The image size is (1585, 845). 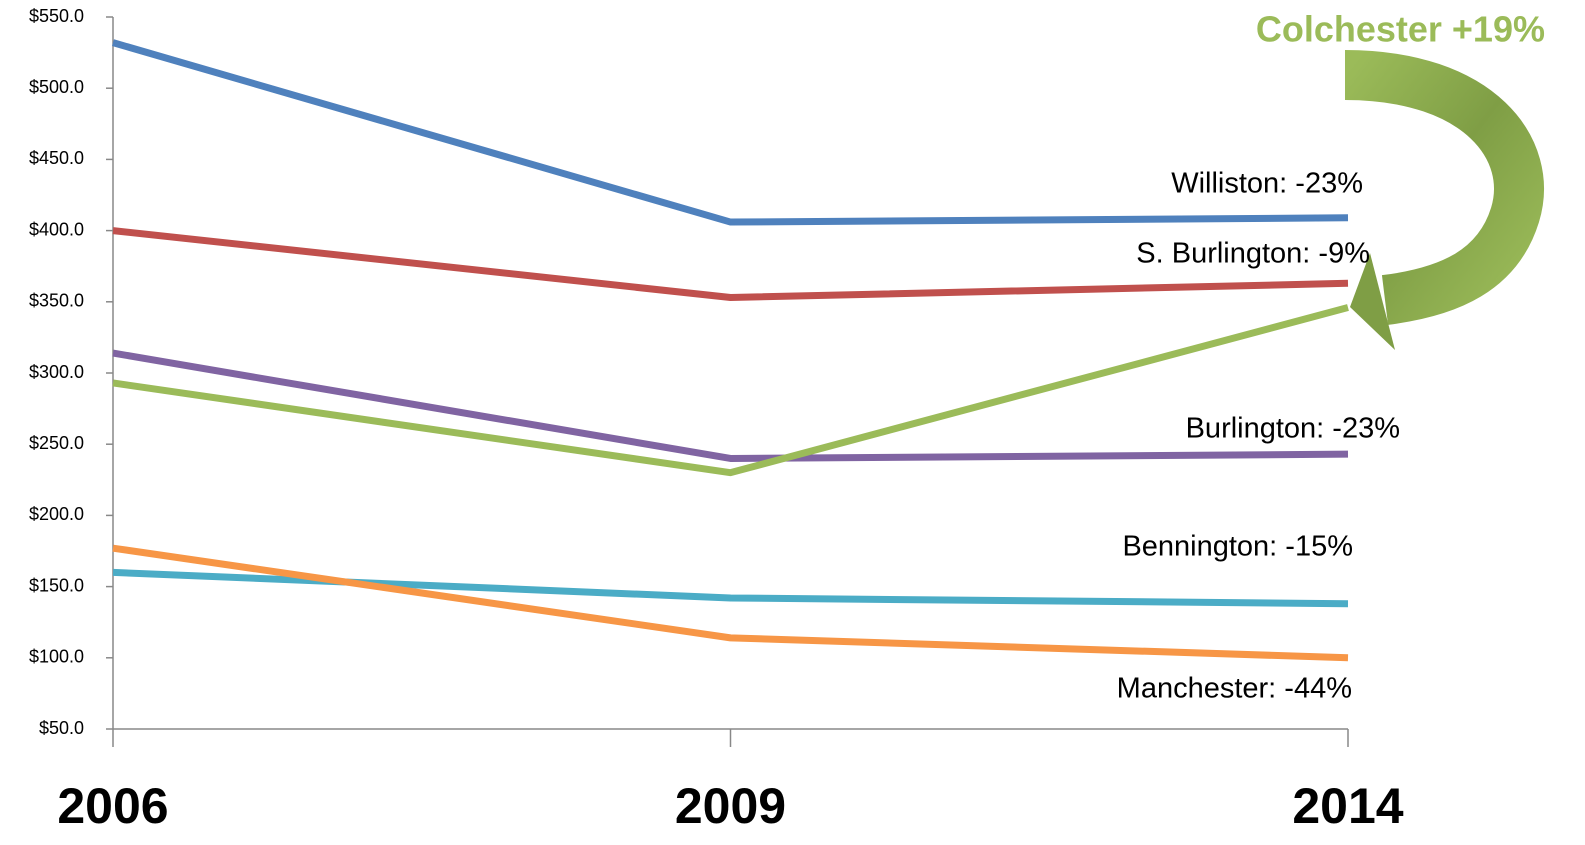 What do you see at coordinates (1253, 254) in the screenshot?
I see `series-label: S. Burlington: -9%` at bounding box center [1253, 254].